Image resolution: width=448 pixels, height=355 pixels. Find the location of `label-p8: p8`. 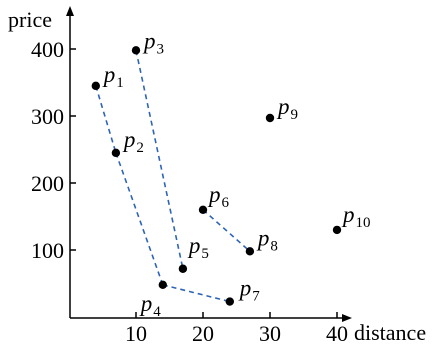

label-p8: p8 is located at coordinates (267, 239).